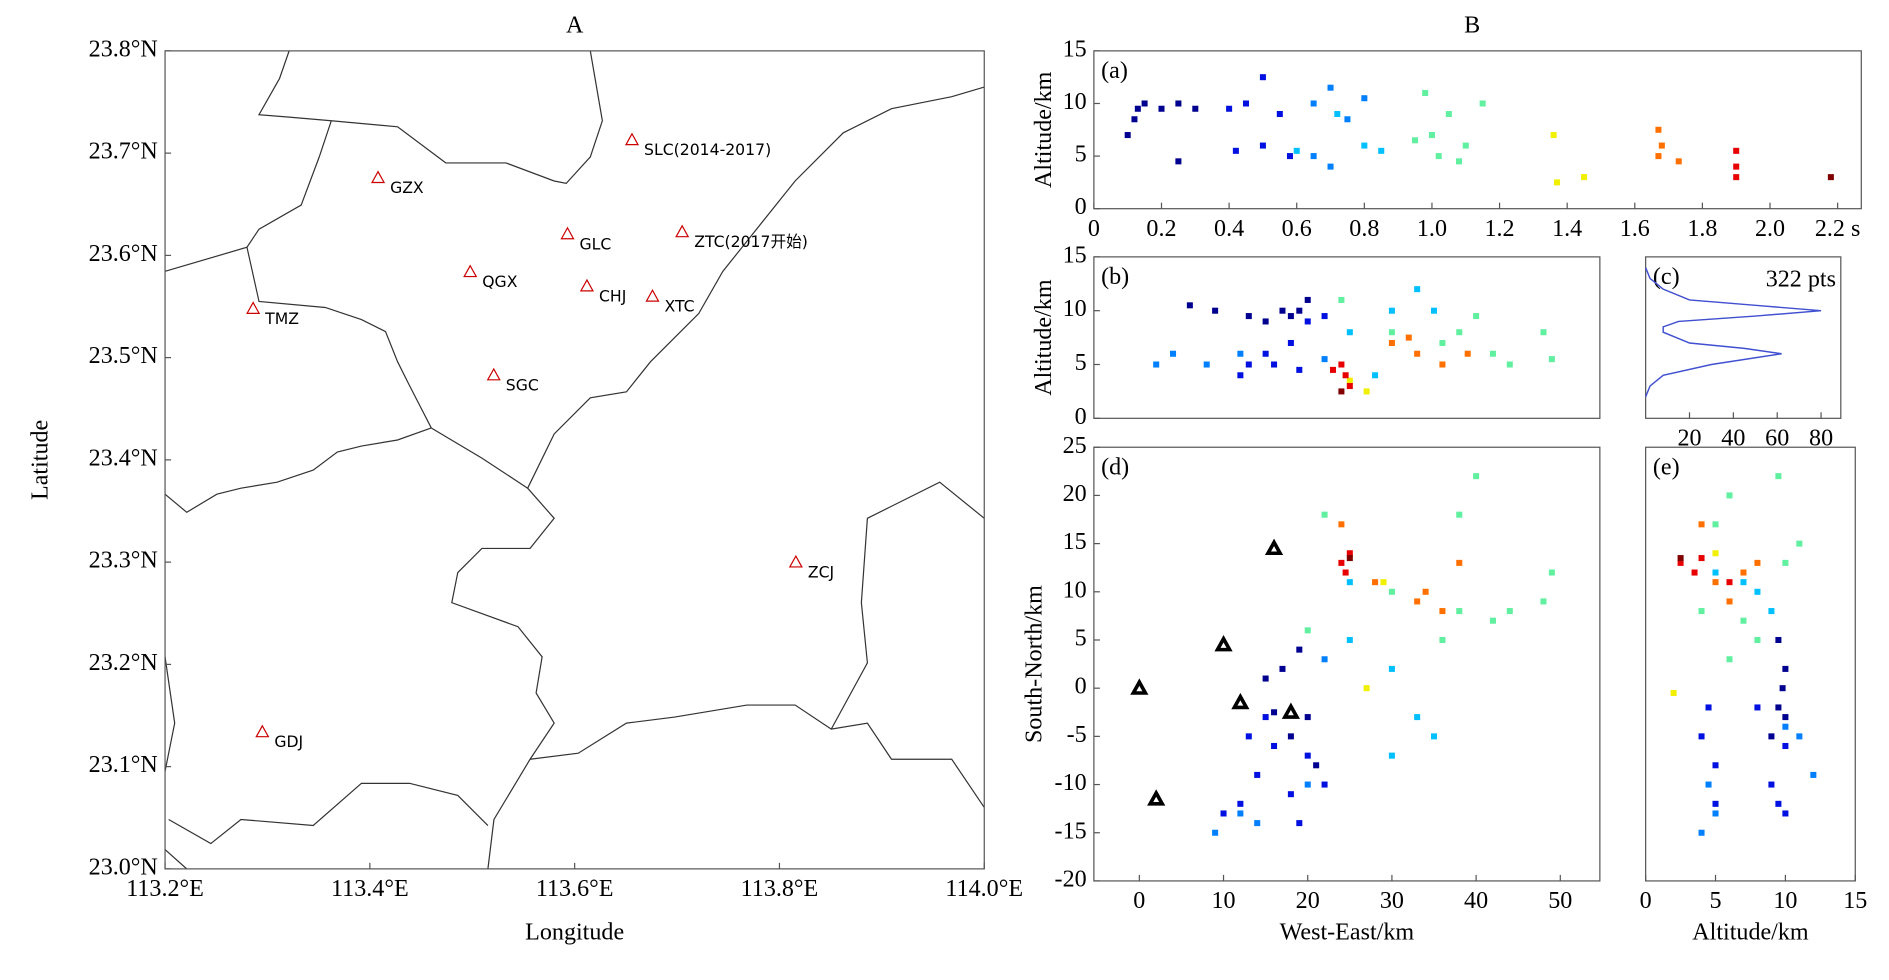 This screenshot has width=1889, height=980. What do you see at coordinates (1077, 735) in the screenshot?
I see `y-tick-label: -5` at bounding box center [1077, 735].